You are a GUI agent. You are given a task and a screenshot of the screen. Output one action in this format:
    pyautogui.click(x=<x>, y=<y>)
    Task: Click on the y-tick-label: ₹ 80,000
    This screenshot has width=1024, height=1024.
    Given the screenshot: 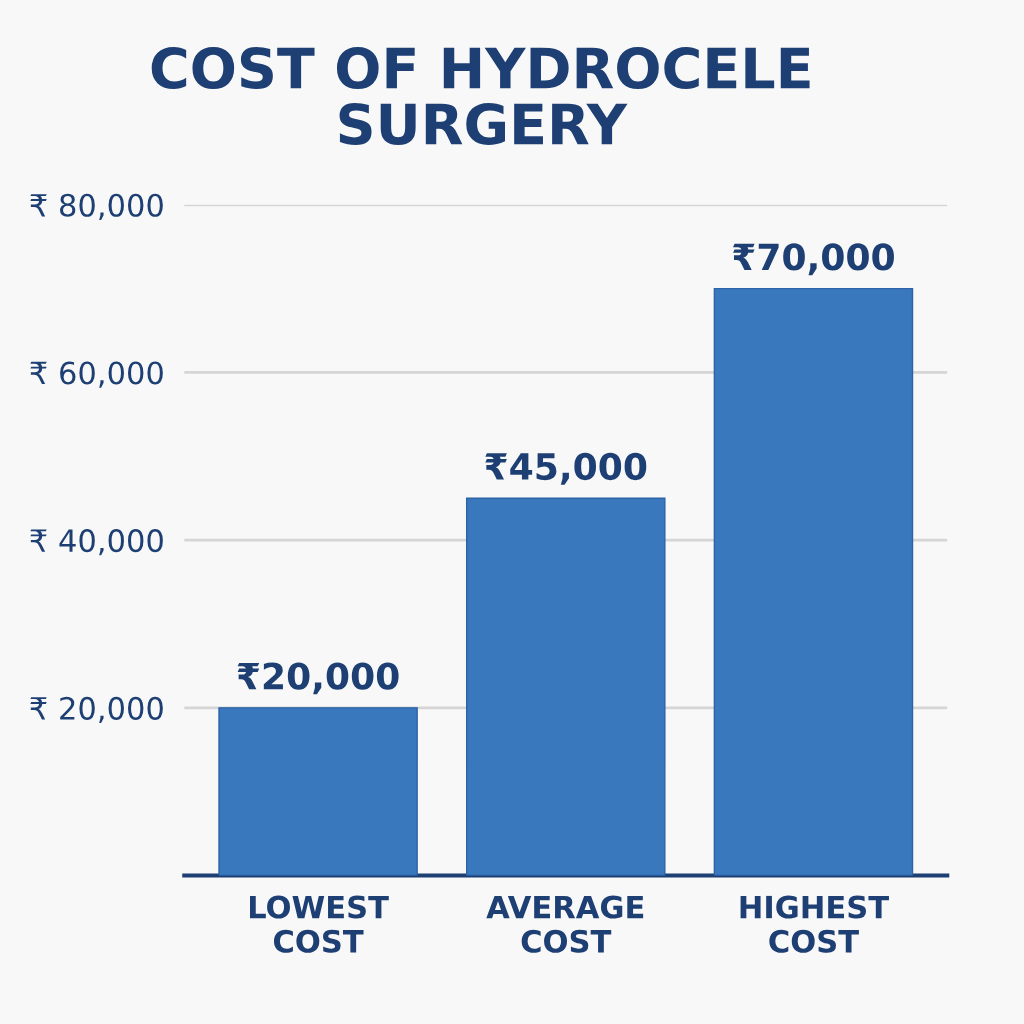 What is the action you would take?
    pyautogui.click(x=96, y=206)
    